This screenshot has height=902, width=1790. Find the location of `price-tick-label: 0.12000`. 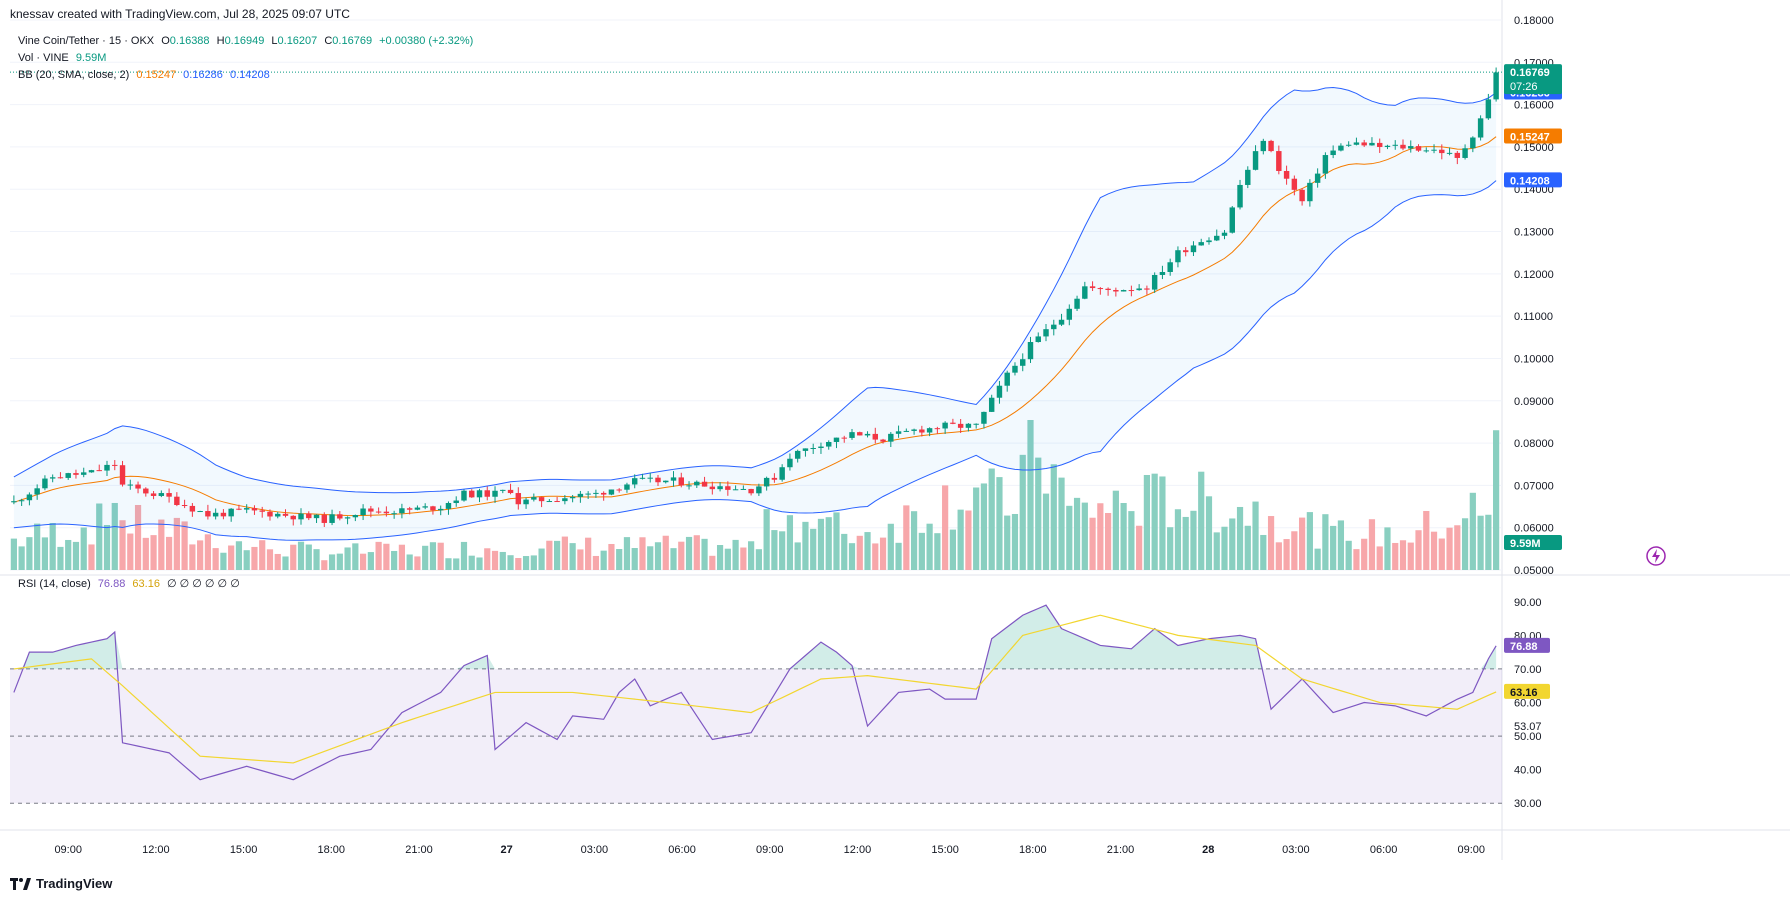

price-tick-label: 0.12000 is located at coordinates (1534, 275).